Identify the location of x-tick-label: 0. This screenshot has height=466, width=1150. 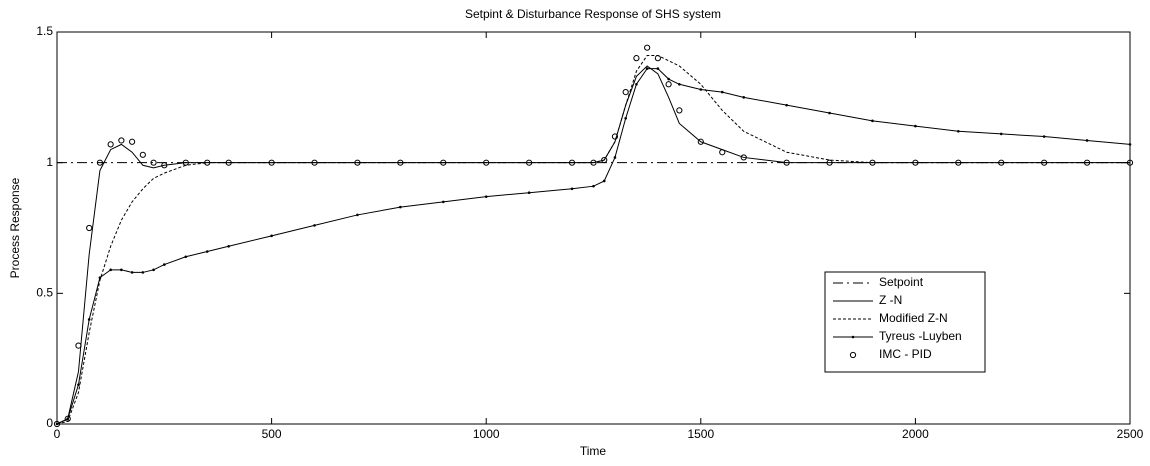
(57, 434).